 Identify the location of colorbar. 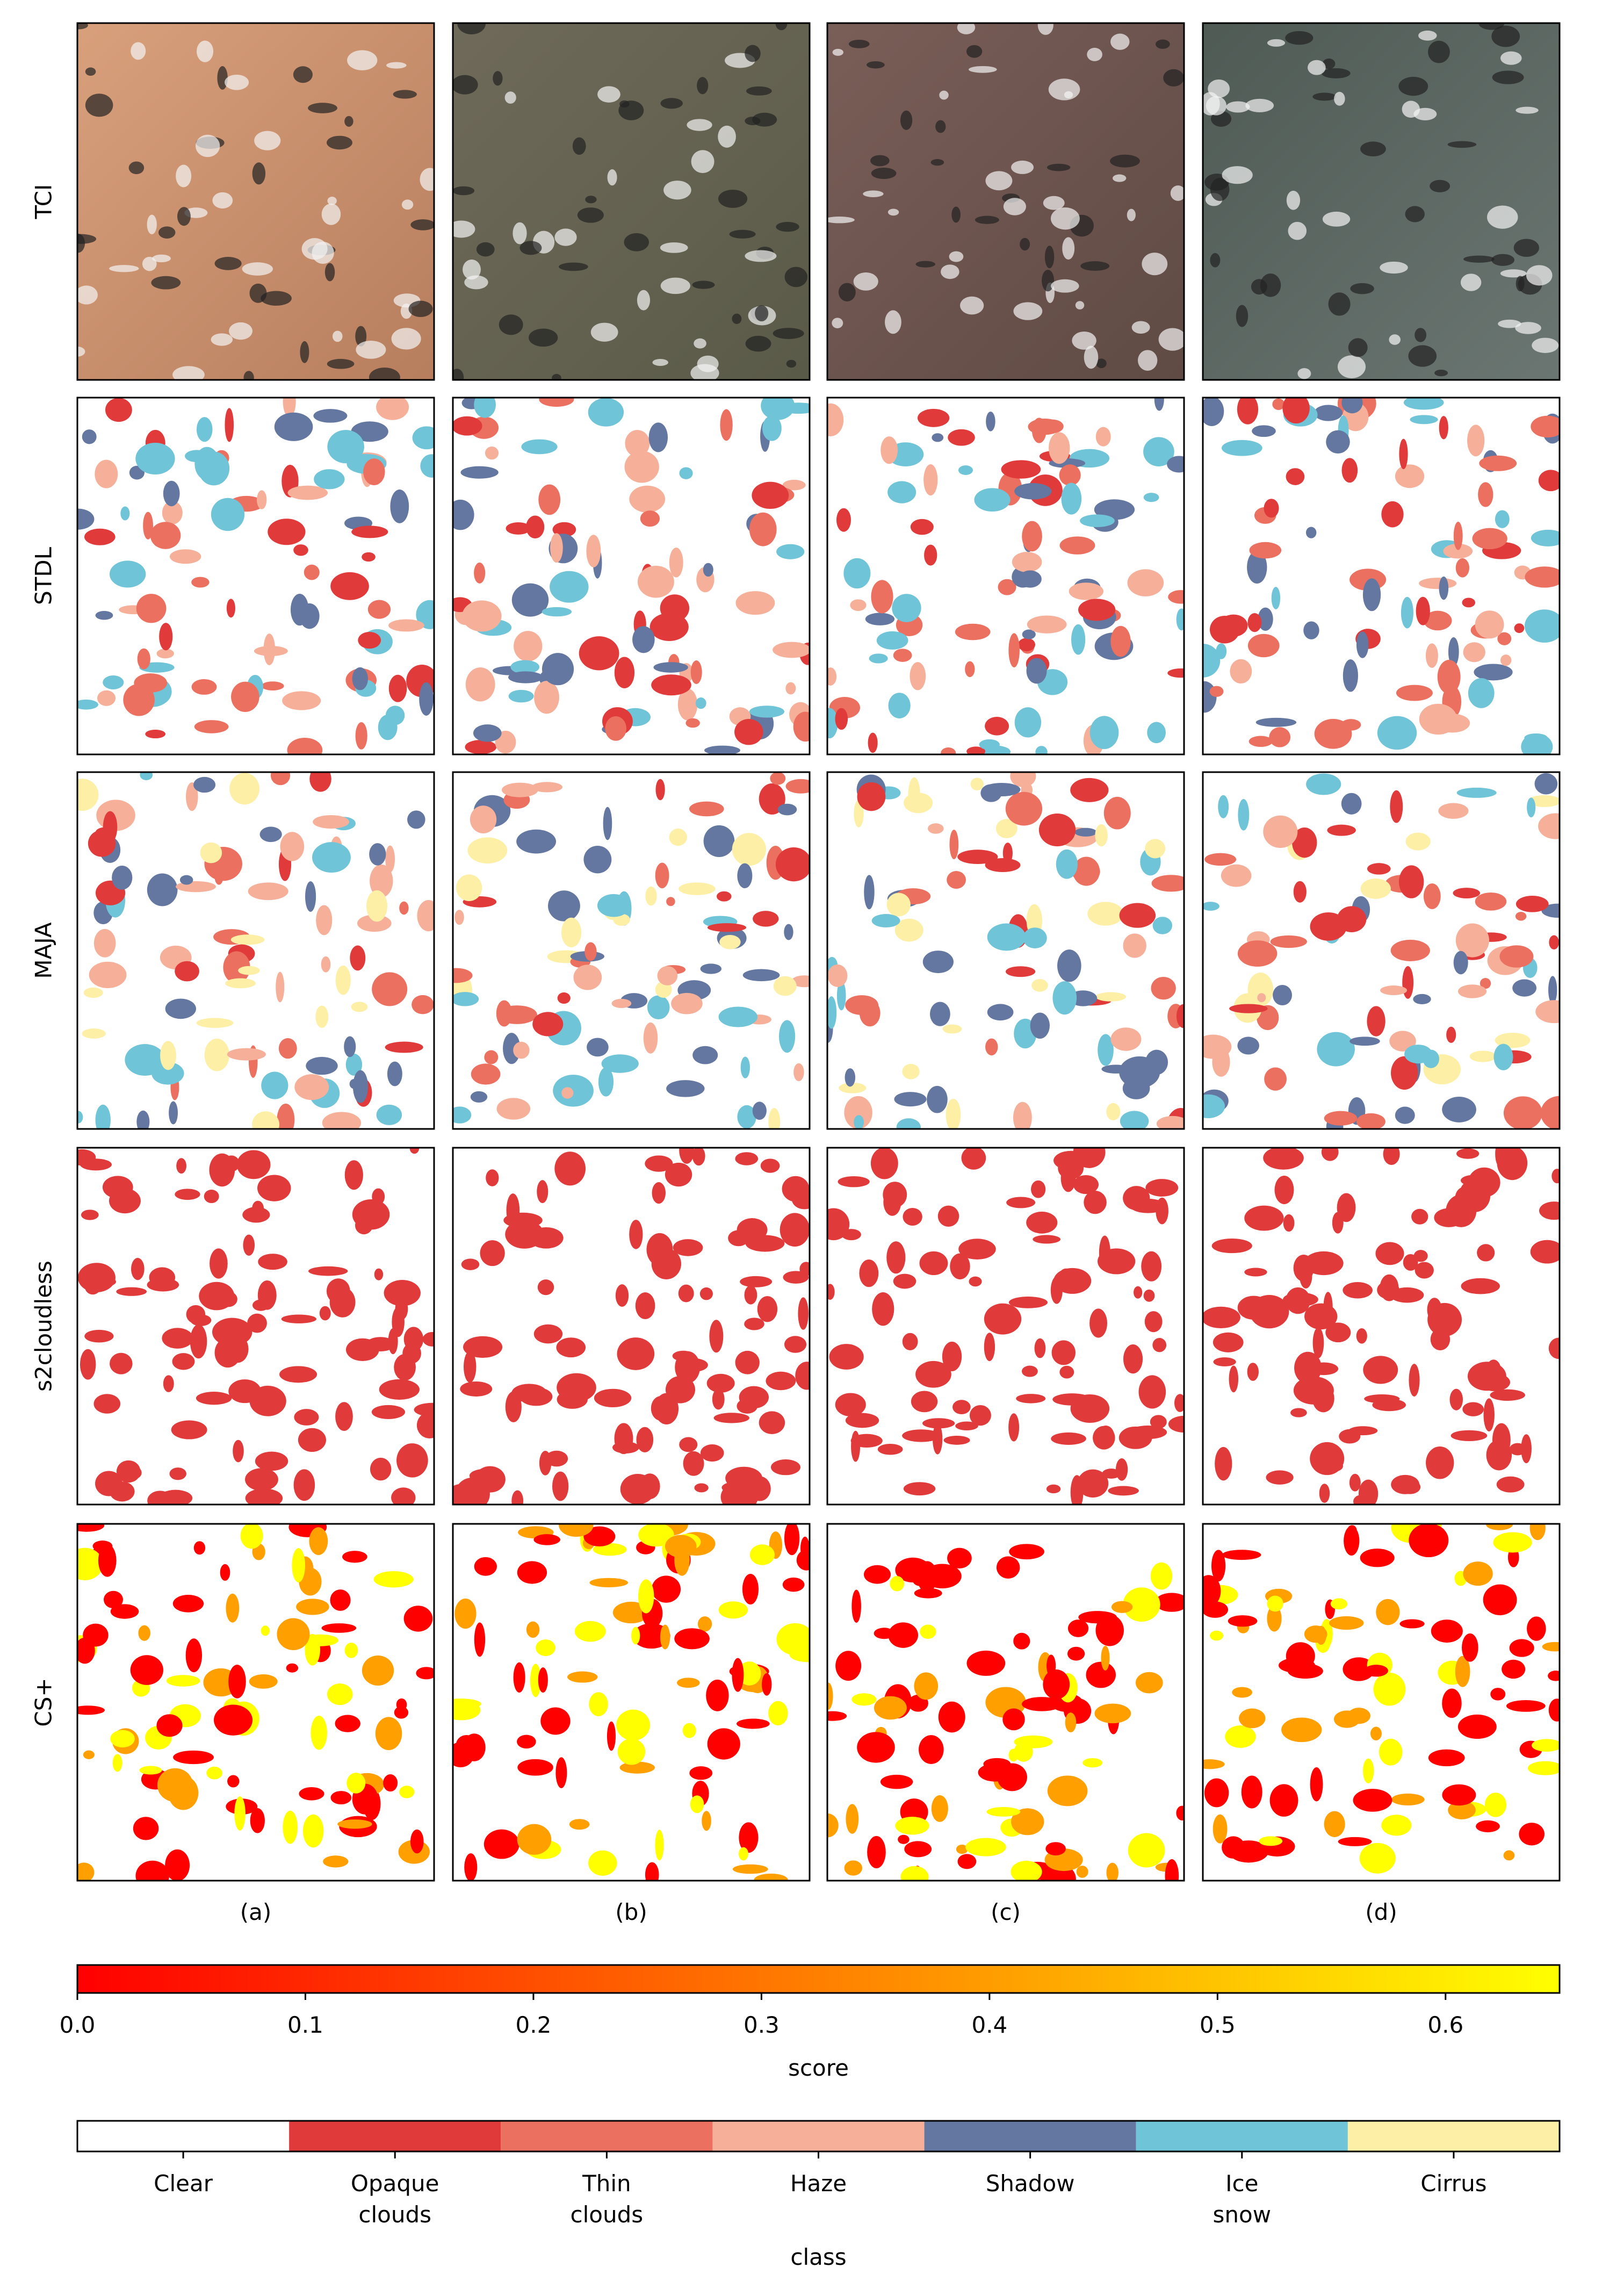
(818, 1979).